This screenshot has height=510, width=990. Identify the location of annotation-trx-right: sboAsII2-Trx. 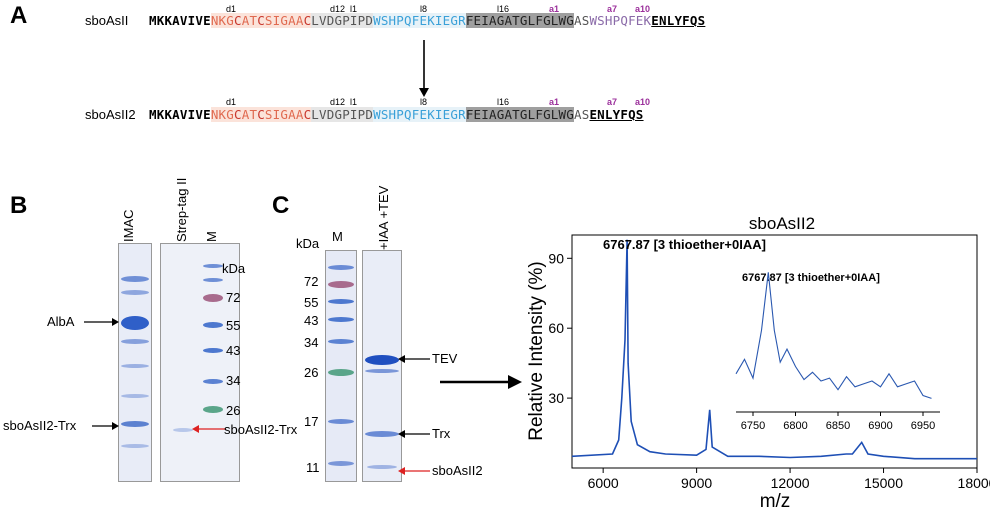
(261, 429).